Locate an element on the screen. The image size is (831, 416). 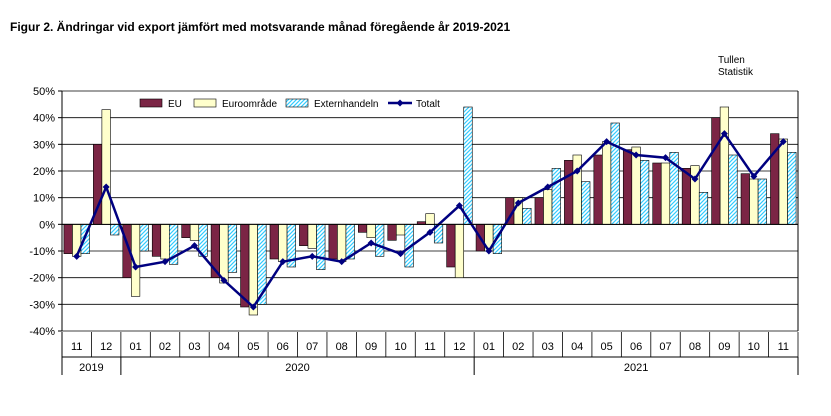
year-label: 2019 is located at coordinates (91, 368).